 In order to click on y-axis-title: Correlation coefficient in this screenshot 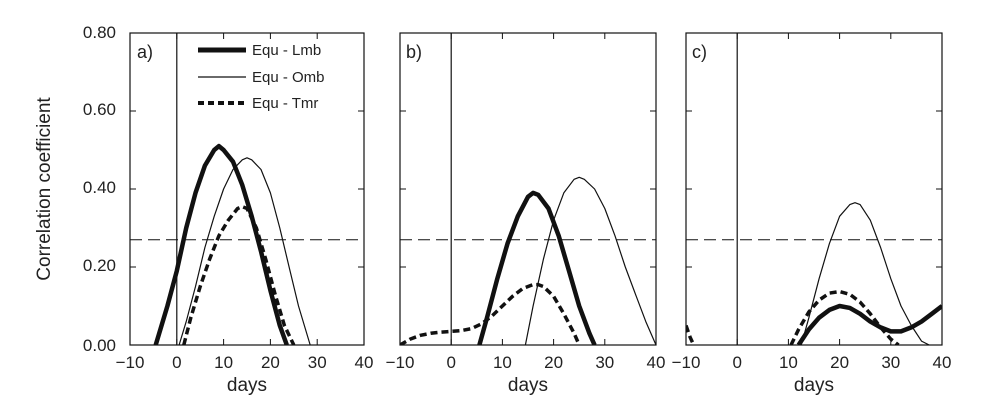, I will do `click(44, 189)`.